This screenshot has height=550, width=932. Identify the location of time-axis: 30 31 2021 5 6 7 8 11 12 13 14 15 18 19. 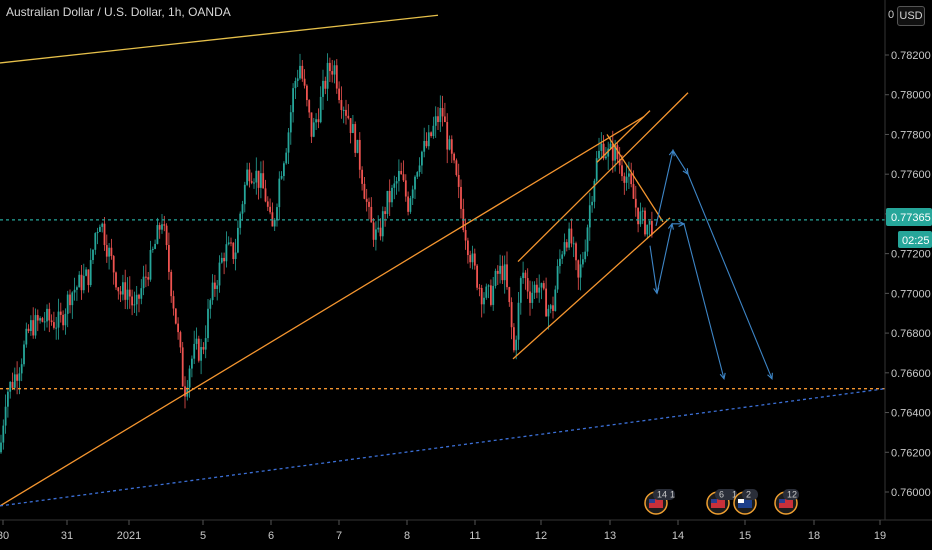
(443, 531).